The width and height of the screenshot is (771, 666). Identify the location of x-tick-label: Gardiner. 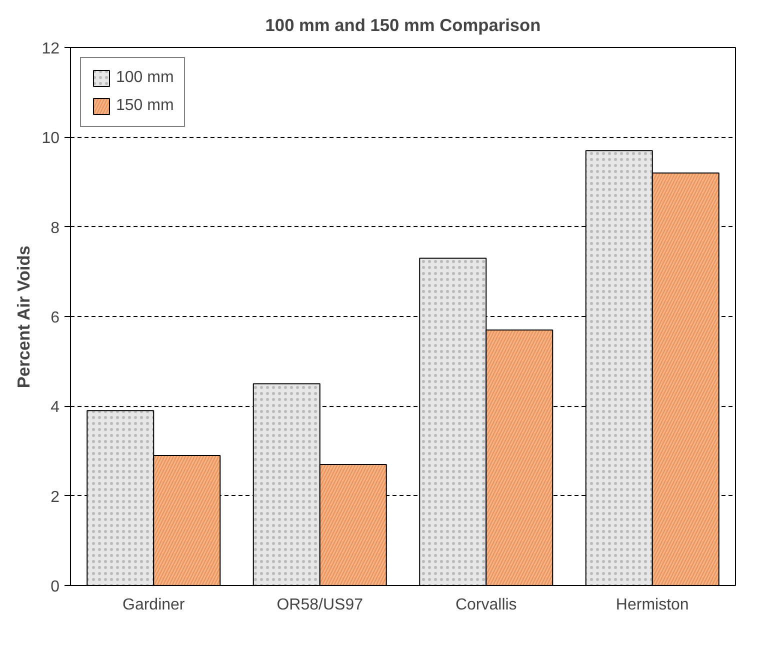
(154, 605).